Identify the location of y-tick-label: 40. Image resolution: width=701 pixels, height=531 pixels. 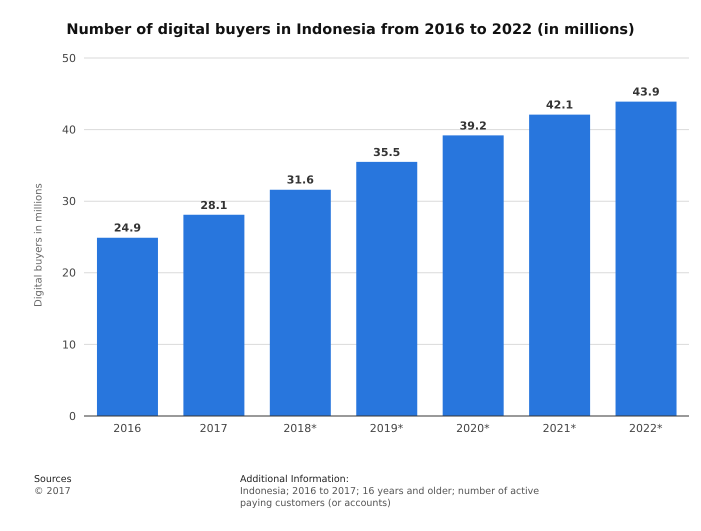
(69, 130).